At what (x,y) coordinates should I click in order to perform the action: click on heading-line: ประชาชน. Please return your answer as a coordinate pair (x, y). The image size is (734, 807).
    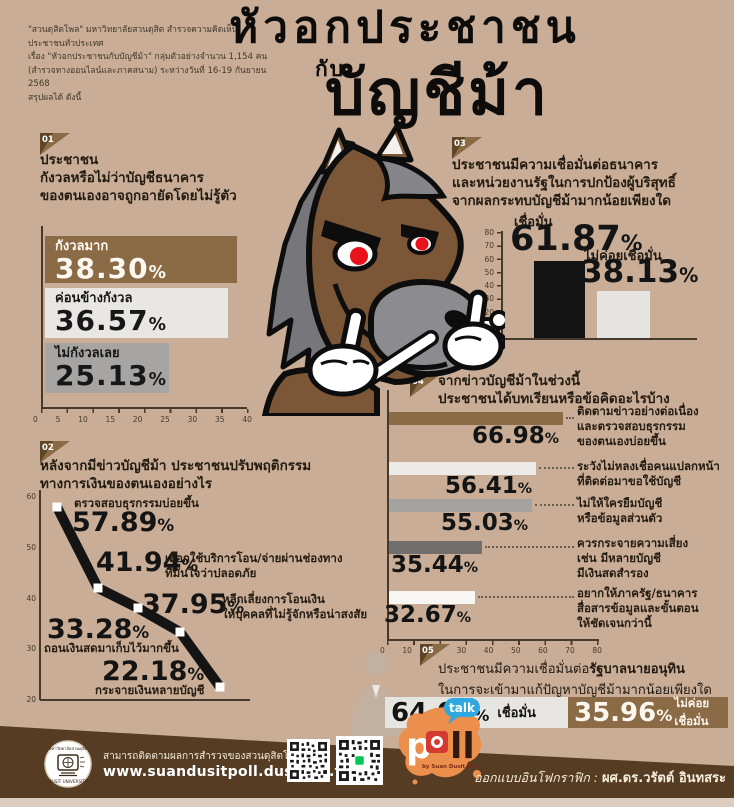
    Looking at the image, I should click on (69, 160).